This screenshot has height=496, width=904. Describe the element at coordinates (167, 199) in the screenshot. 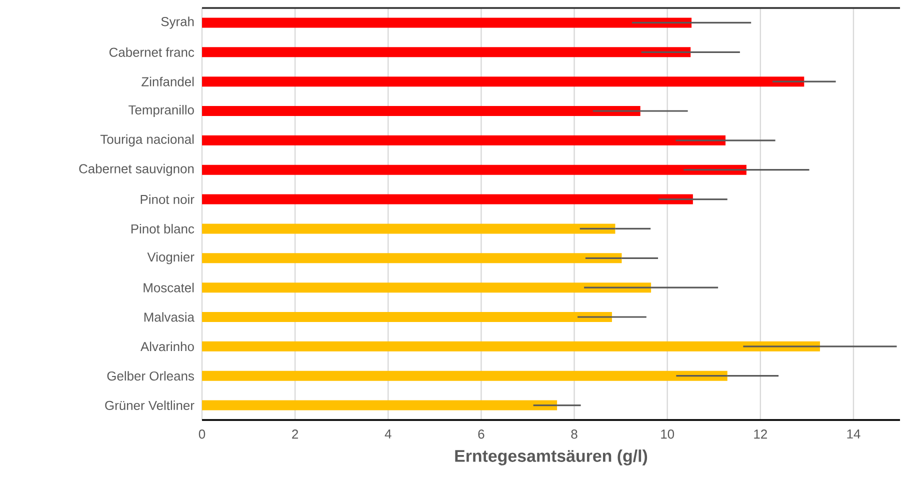

I see `y-tick-label: Pinot noir` at that location.